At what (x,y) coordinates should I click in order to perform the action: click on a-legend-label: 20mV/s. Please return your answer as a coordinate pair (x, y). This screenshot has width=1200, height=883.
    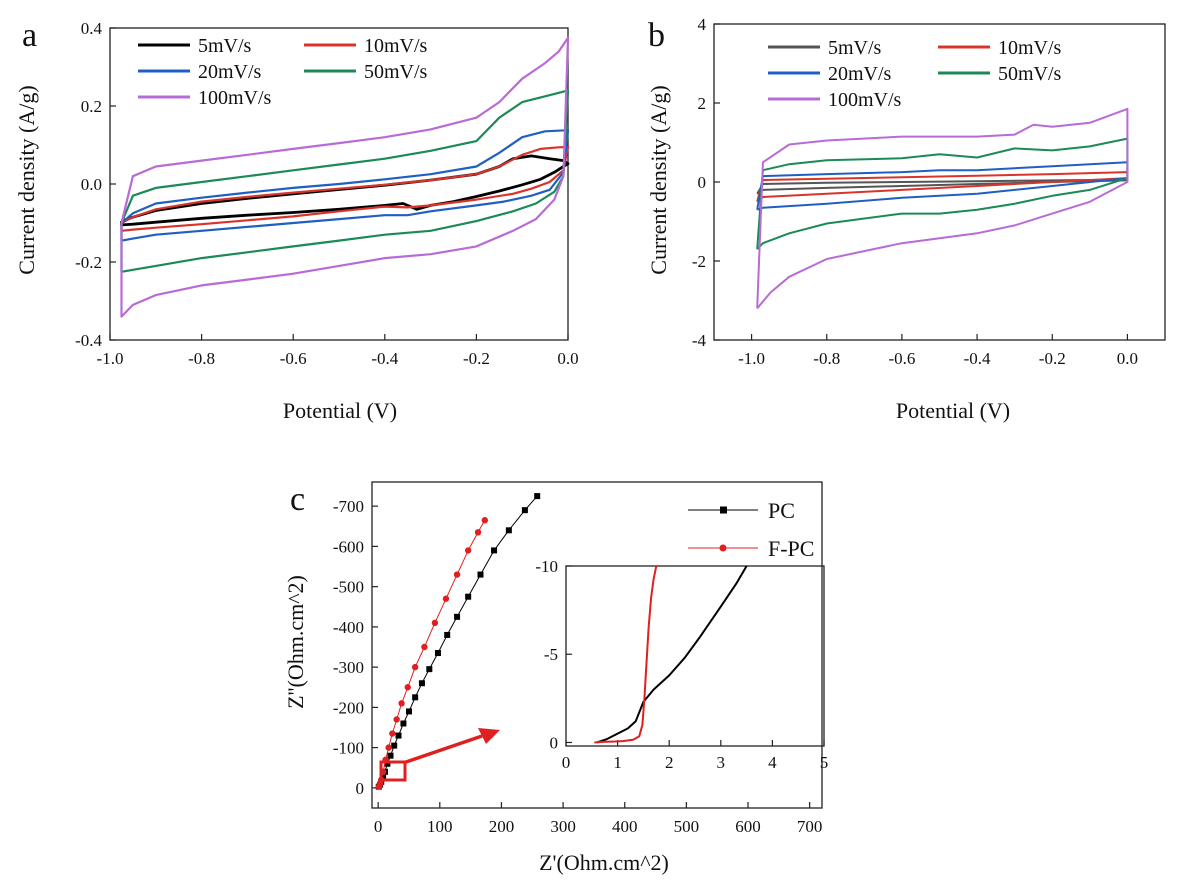
    Looking at the image, I should click on (230, 72).